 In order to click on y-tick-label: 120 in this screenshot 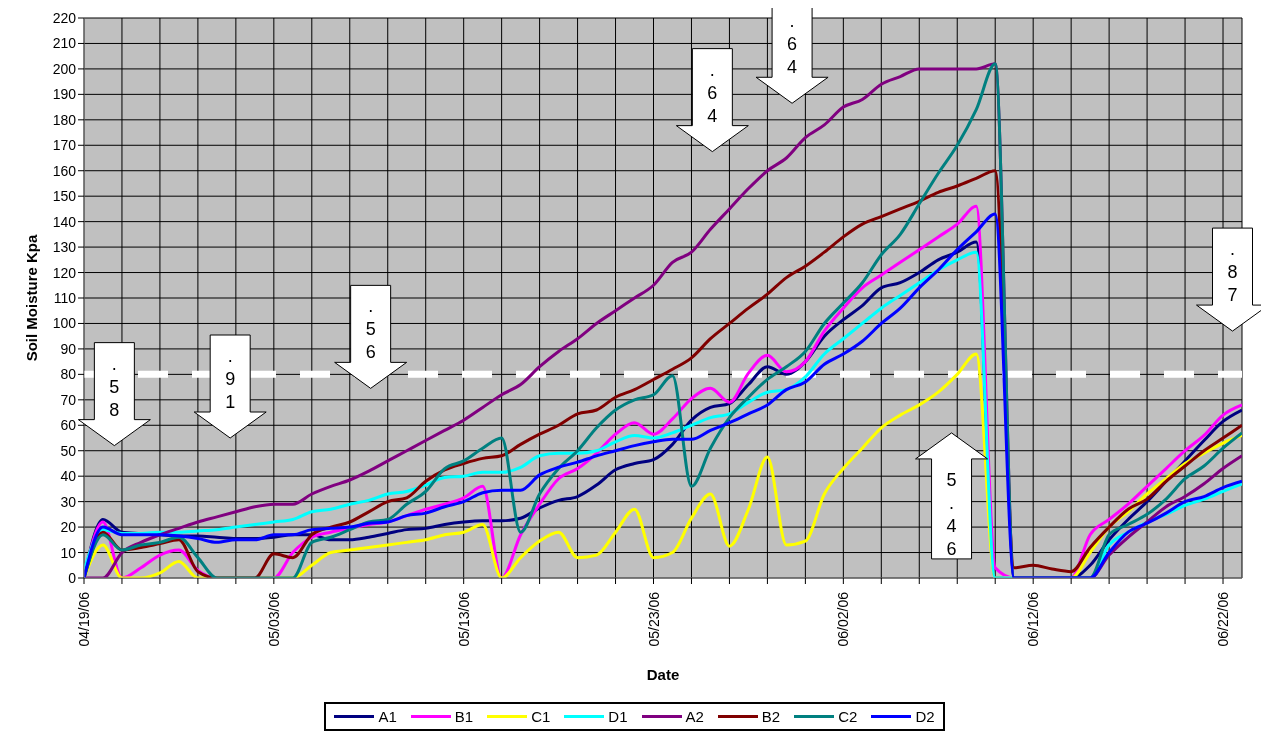, I will do `click(64, 272)`.